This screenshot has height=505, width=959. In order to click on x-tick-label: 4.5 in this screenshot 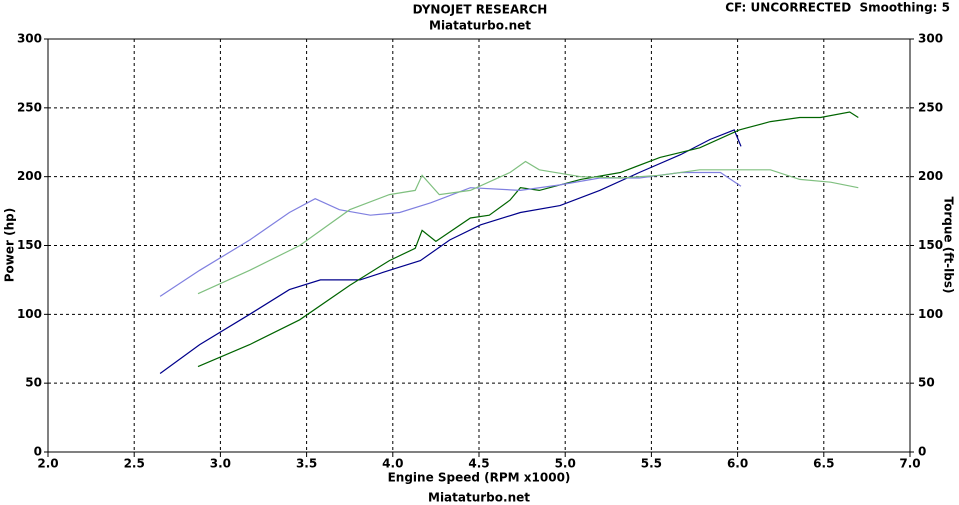, I will do `click(478, 464)`.